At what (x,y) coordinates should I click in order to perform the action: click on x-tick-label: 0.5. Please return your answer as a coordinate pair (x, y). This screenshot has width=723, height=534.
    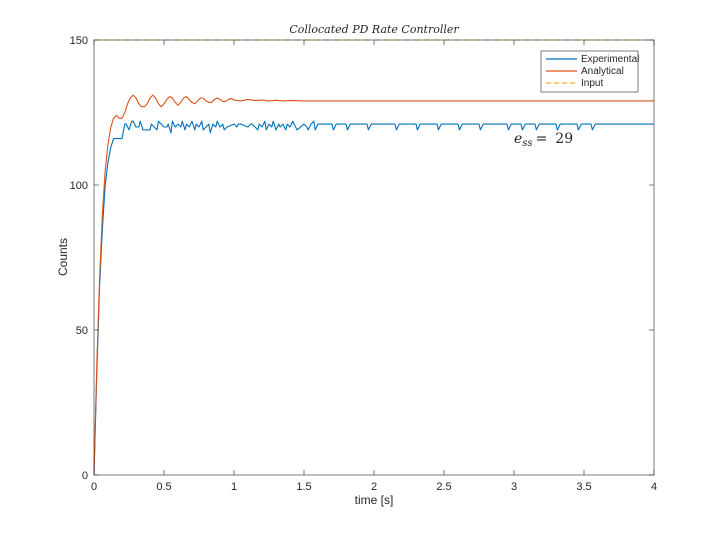
    Looking at the image, I should click on (163, 487).